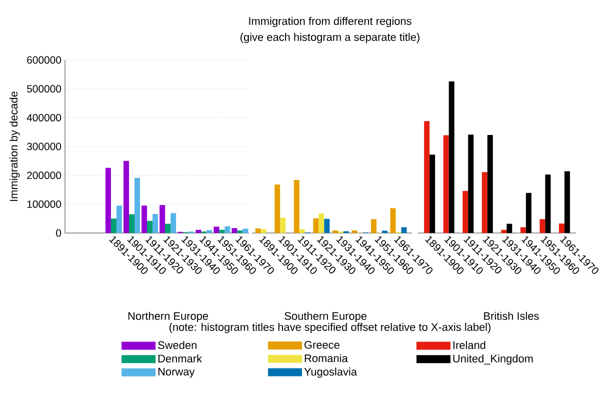 The height and width of the screenshot is (400, 600). I want to click on legend-label: Ireland, so click(469, 345).